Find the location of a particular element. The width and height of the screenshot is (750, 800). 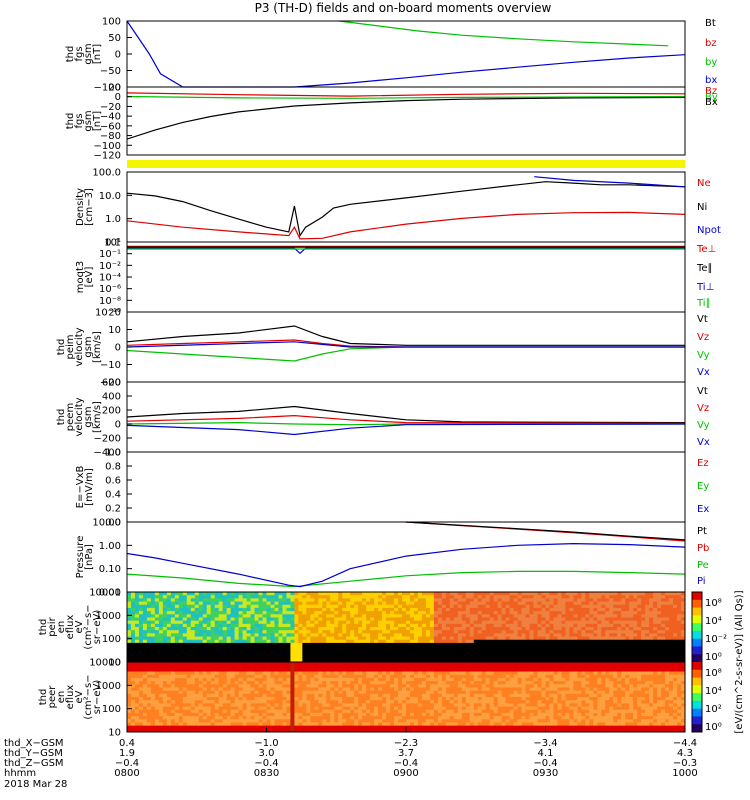

series-line-Ne is located at coordinates (406, 225).